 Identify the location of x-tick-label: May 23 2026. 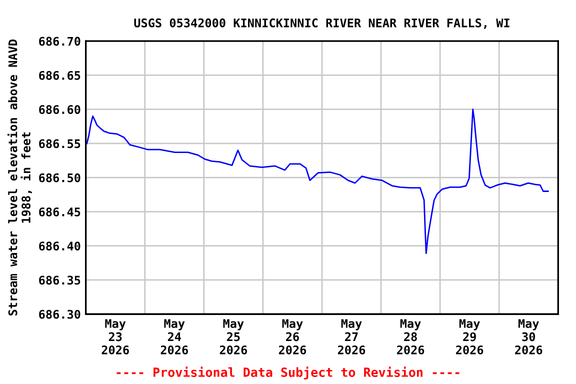
(115, 336).